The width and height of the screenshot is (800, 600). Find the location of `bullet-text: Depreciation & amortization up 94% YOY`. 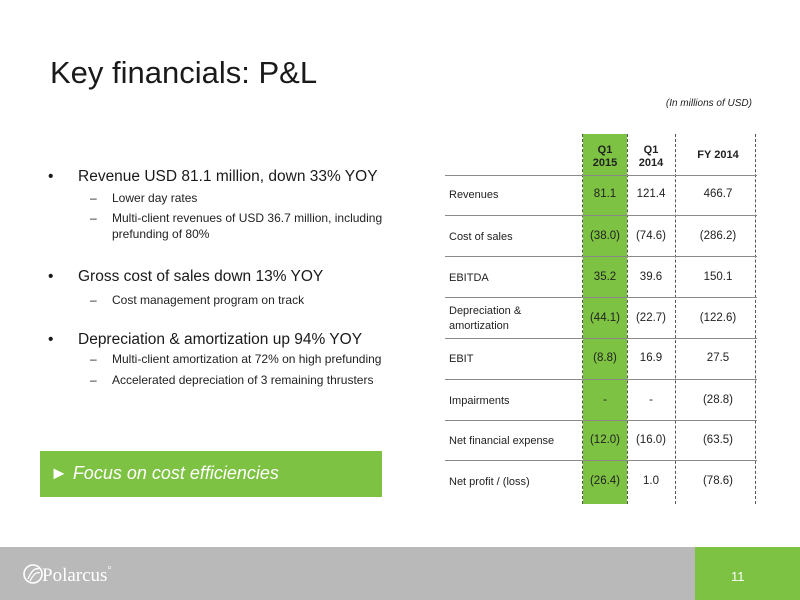

bullet-text: Depreciation & amortization up 94% YOY is located at coordinates (220, 339).